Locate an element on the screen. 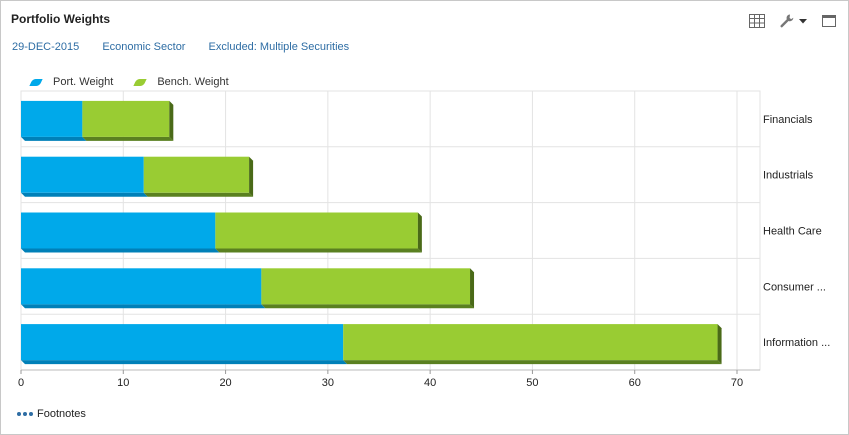 This screenshot has height=435, width=849. legend-item-bench: Bench. Weight is located at coordinates (181, 82).